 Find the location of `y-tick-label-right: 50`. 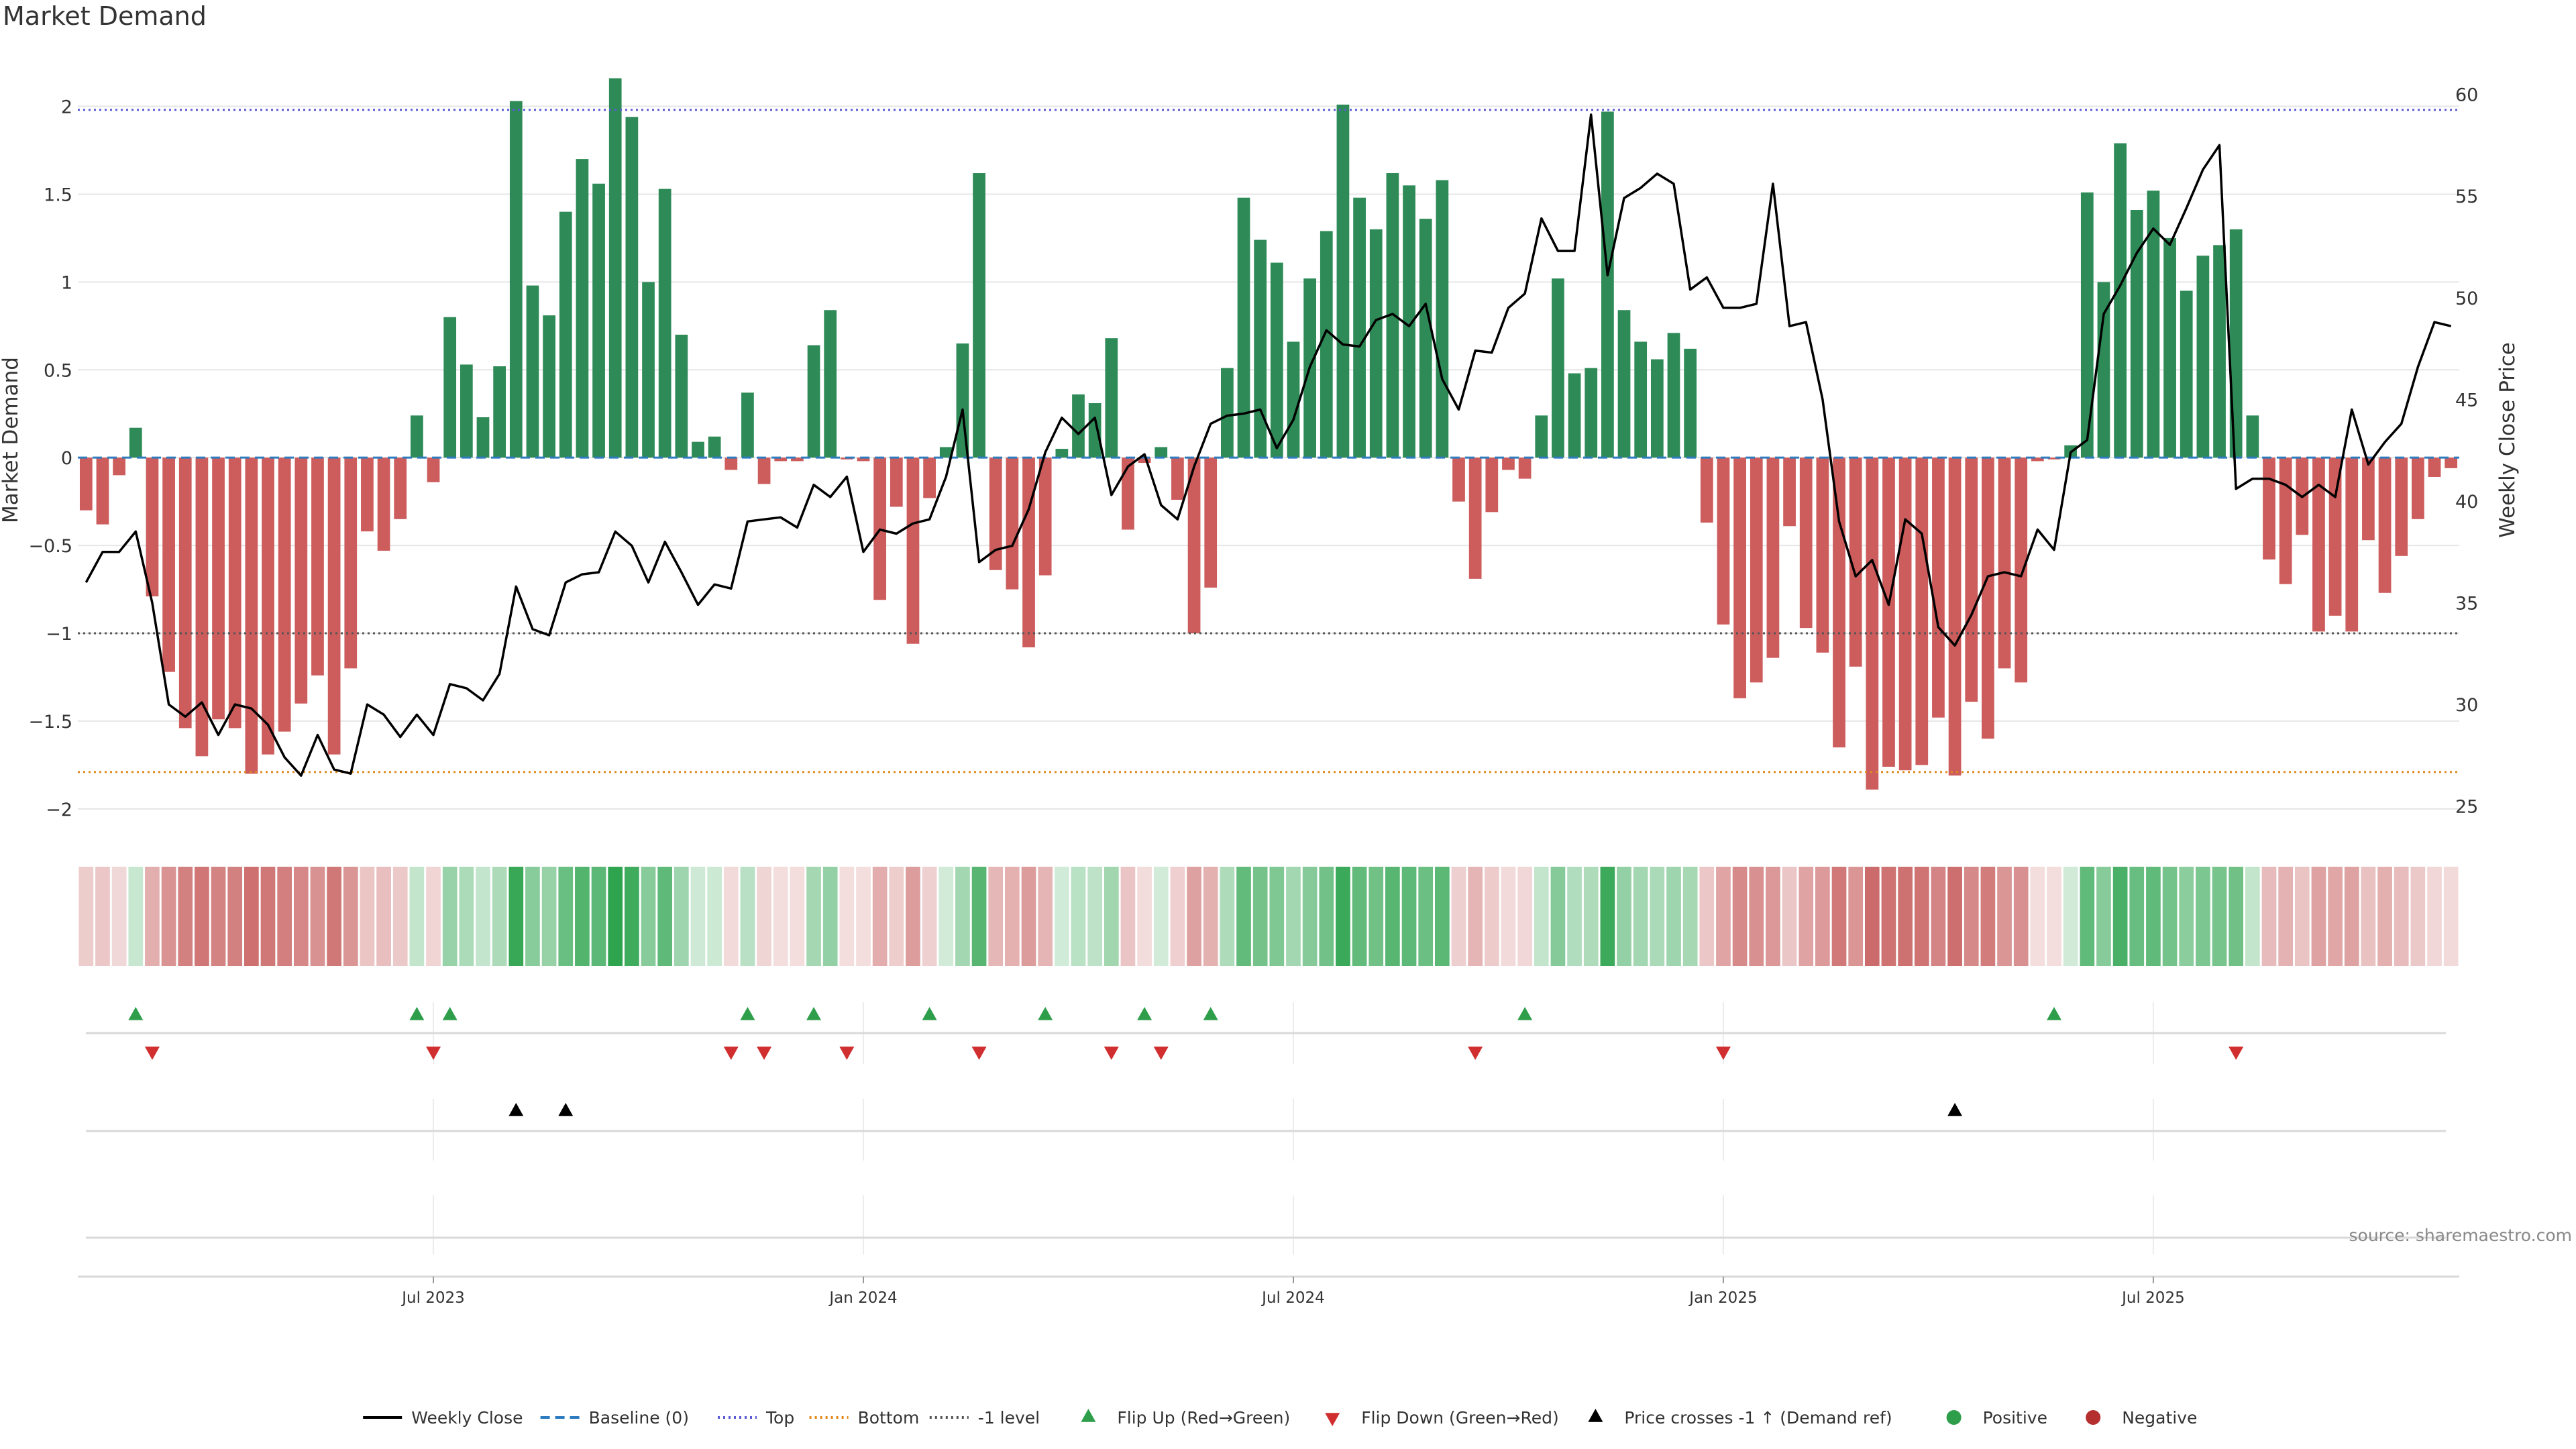

y-tick-label-right: 50 is located at coordinates (2466, 298).